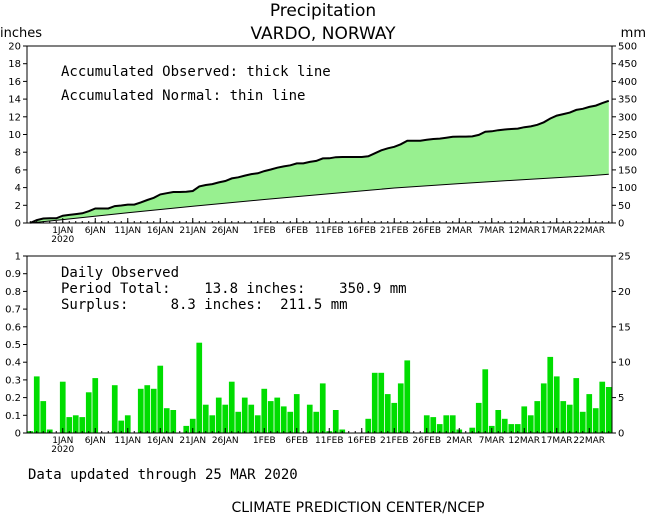  Describe the element at coordinates (13, 416) in the screenshot. I see `y-tick-label: 0.1` at that location.